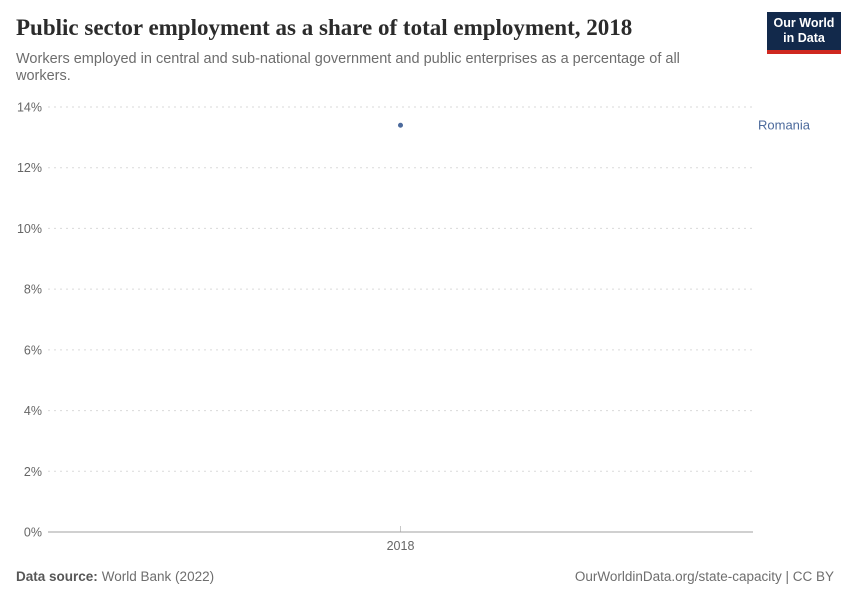 The height and width of the screenshot is (600, 850). Describe the element at coordinates (33, 350) in the screenshot. I see `y-axis-tick-label: 6%` at that location.